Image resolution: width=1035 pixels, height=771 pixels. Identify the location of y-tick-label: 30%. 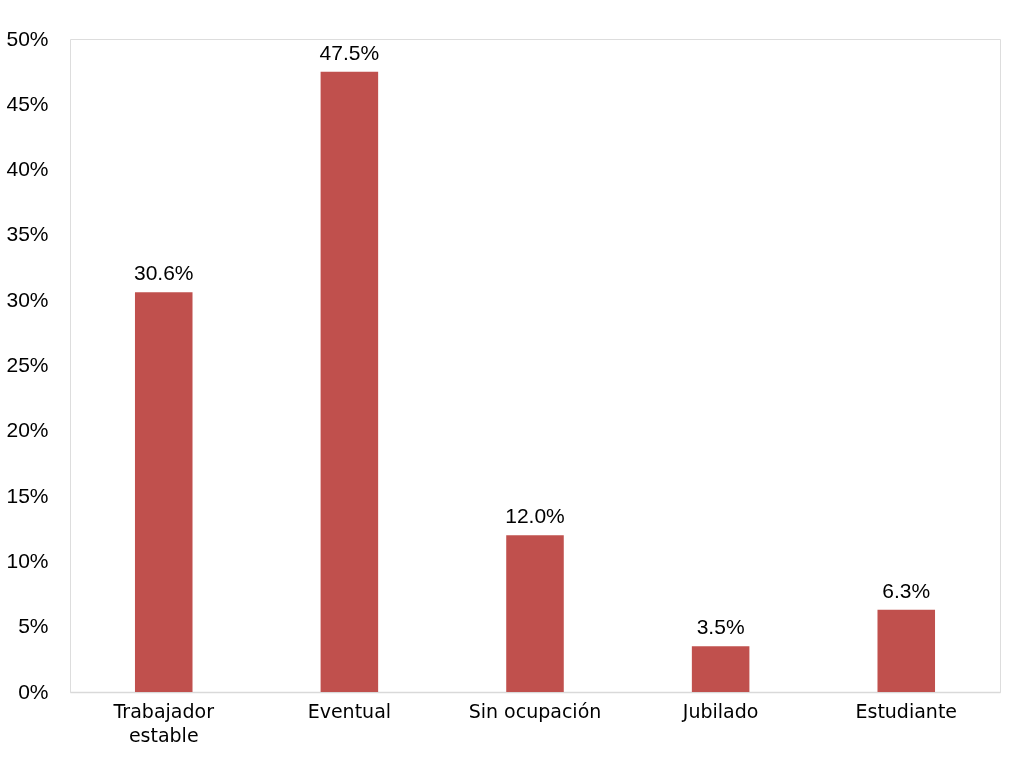
(27, 299).